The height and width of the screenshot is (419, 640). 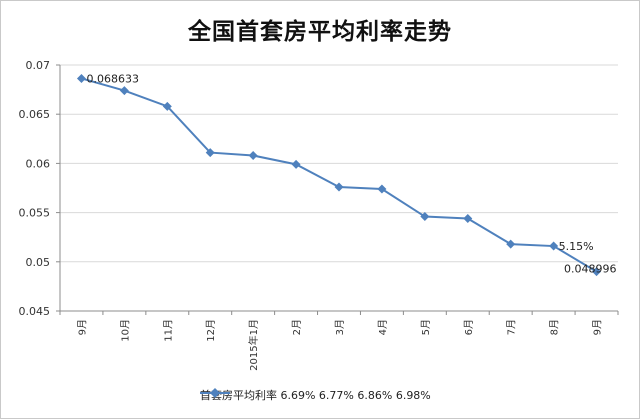 I want to click on data-label: 0.048996, so click(x=590, y=269).